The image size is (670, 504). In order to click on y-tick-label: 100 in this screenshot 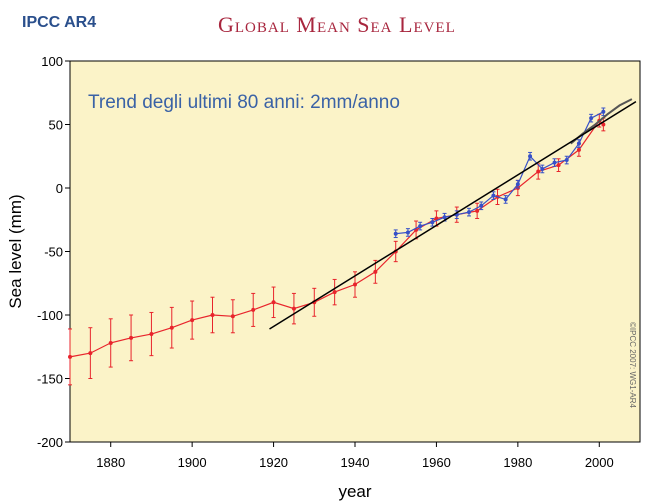, I will do `click(52, 61)`.